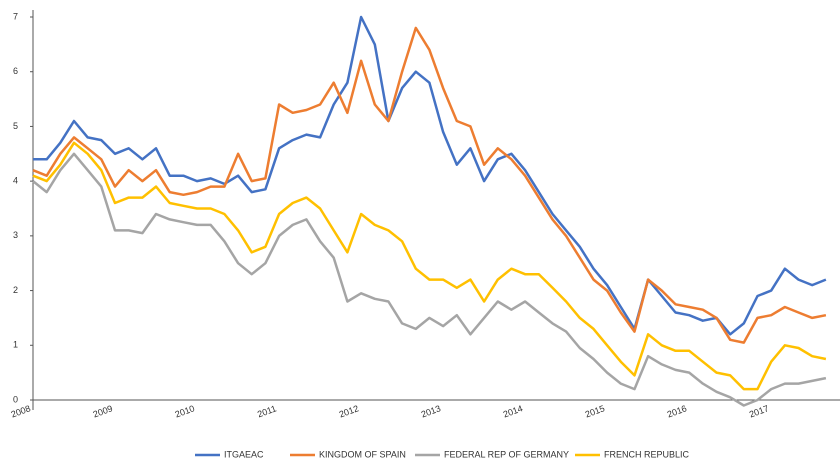 Image resolution: width=840 pixels, height=466 pixels. Describe the element at coordinates (185, 411) in the screenshot. I see `x-tick-label: 2010` at that location.